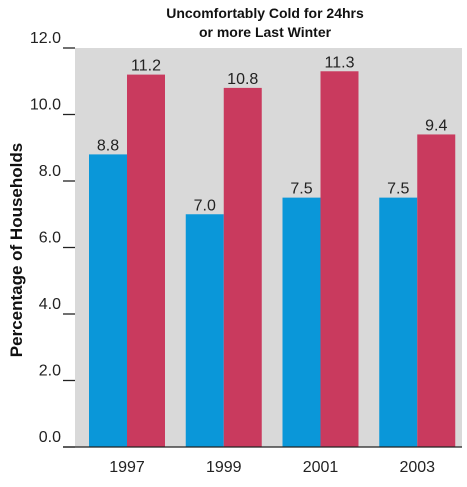 The width and height of the screenshot is (467, 487). I want to click on bar-series-2-2001, so click(340, 259).